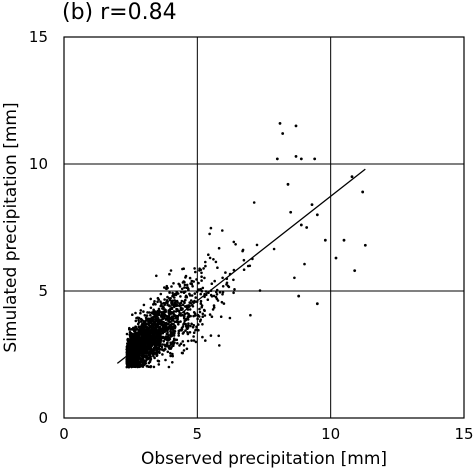 The width and height of the screenshot is (474, 475). Describe the element at coordinates (43, 291) in the screenshot. I see `y-tick-label: 5` at that location.